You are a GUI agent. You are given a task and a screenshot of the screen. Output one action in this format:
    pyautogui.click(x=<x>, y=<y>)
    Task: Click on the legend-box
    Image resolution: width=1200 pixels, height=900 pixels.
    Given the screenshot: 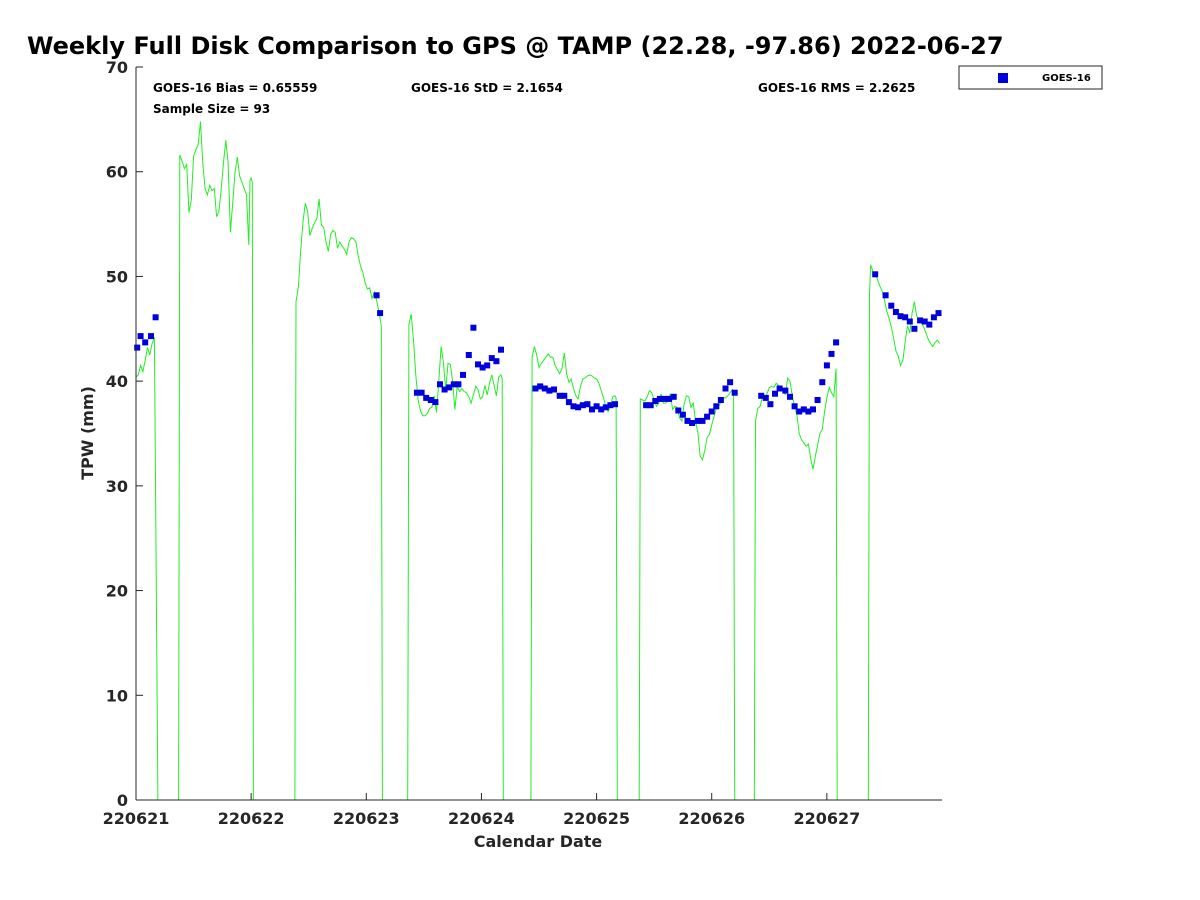 What is the action you would take?
    pyautogui.click(x=1030, y=77)
    